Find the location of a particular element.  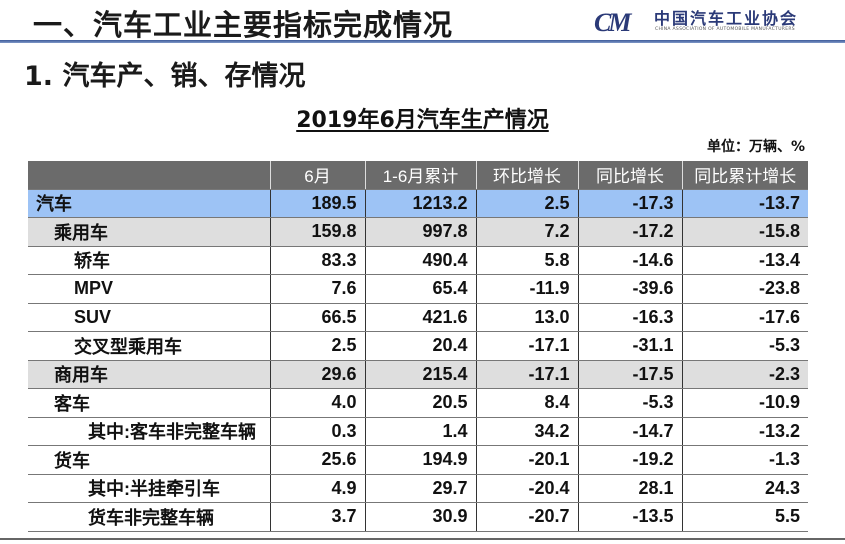

cell: -13.7 is located at coordinates (744, 203).